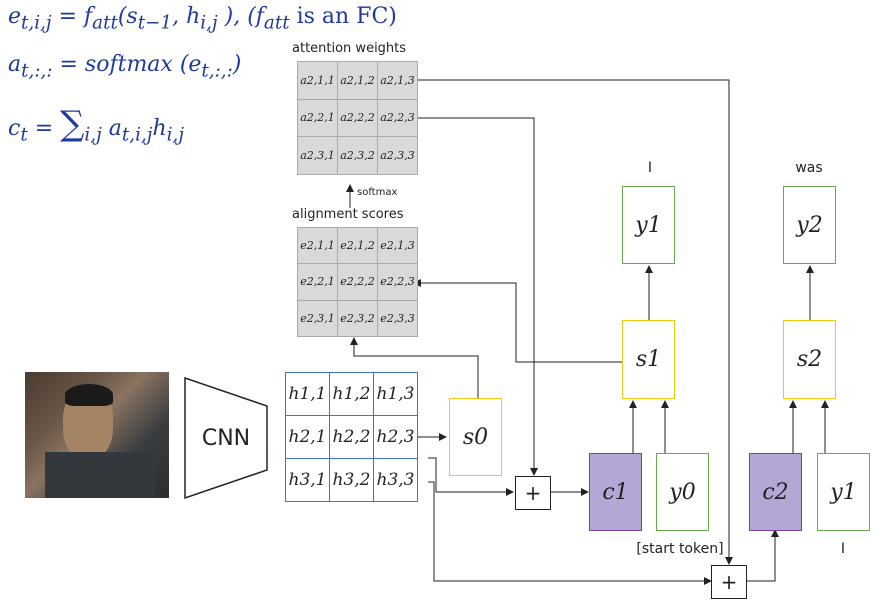  What do you see at coordinates (843, 549) in the screenshot?
I see `input-word-2: I` at bounding box center [843, 549].